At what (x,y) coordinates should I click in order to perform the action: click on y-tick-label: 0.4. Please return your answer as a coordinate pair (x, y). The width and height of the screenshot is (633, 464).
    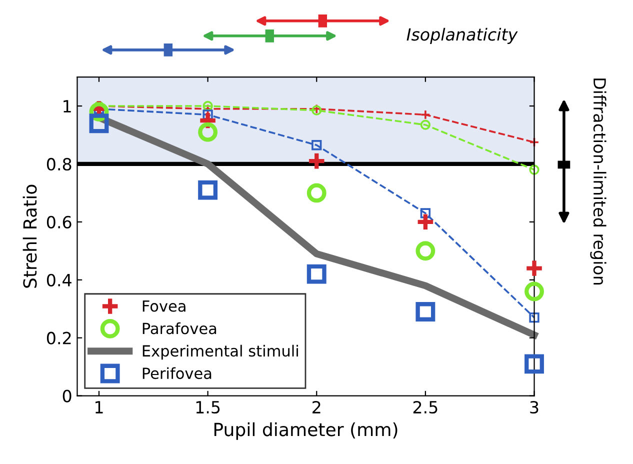
    Looking at the image, I should click on (59, 280).